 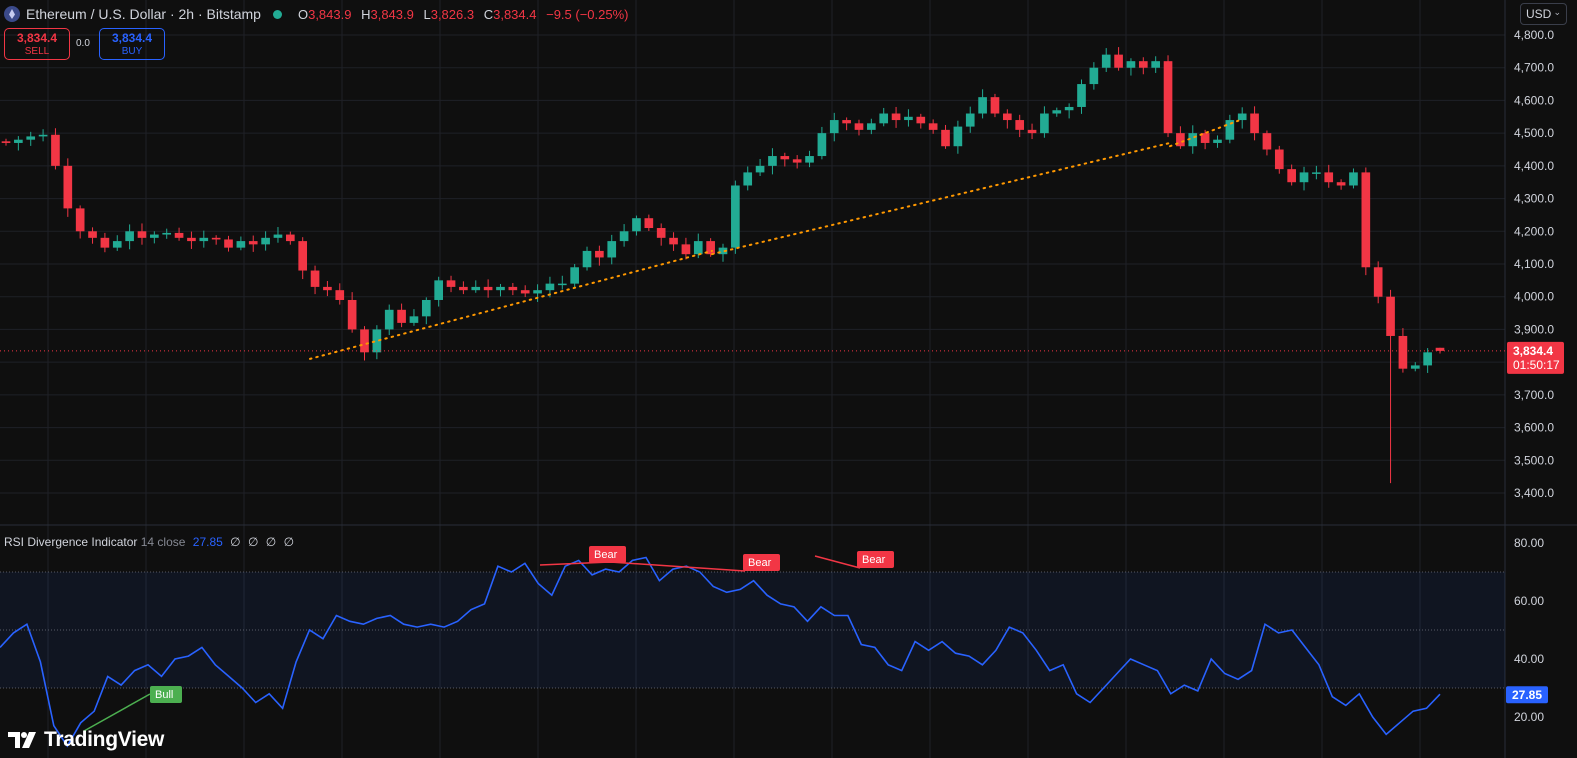 I want to click on sell-button: 3,834.4 SELL, so click(x=37, y=44).